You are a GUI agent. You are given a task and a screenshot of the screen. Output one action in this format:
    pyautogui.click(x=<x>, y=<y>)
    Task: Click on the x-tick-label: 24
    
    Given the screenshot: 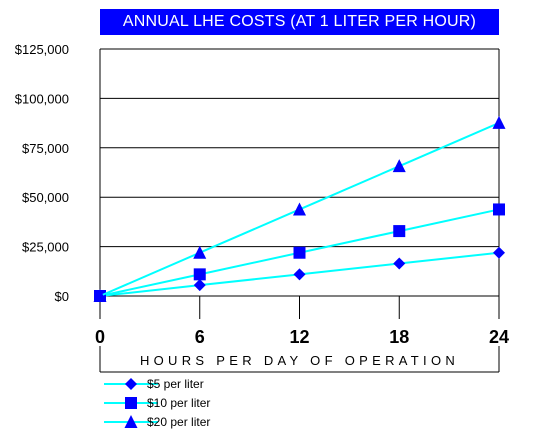 What is the action you would take?
    pyautogui.click(x=499, y=337)
    